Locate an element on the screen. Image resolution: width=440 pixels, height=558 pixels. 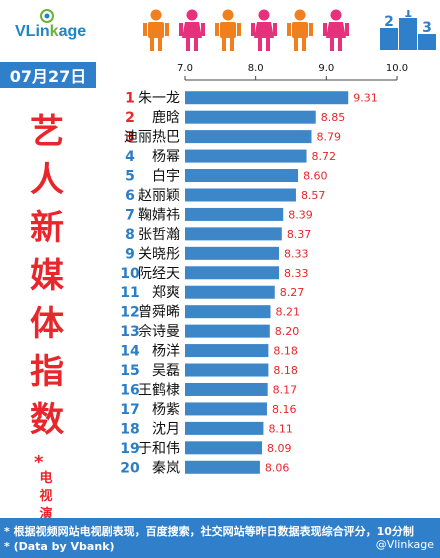
watermark: @Vlinkage is located at coordinates (404, 544).